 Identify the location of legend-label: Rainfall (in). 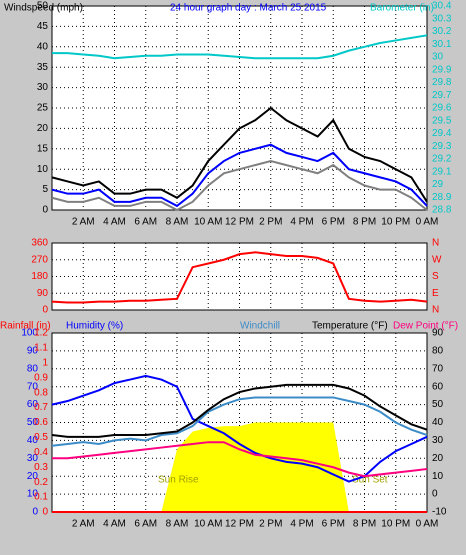
(25, 326).